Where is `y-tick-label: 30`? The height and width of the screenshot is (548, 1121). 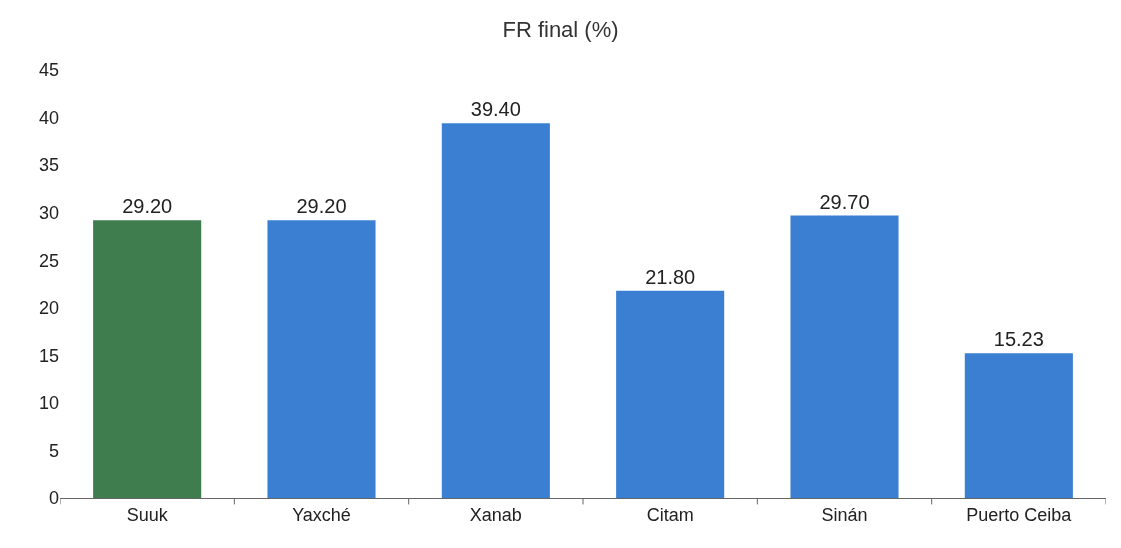
y-tick-label: 30 is located at coordinates (48, 212).